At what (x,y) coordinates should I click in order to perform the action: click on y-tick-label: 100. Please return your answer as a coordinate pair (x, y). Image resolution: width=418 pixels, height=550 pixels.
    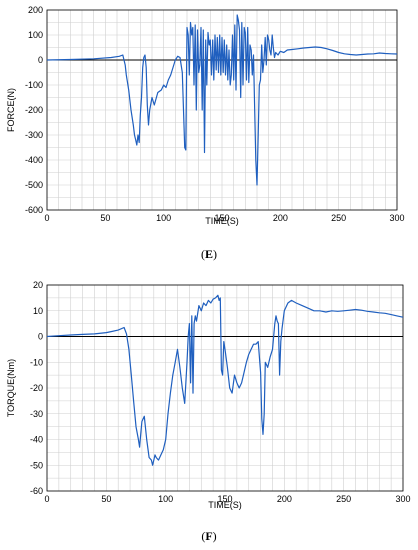
    Looking at the image, I should click on (35, 35).